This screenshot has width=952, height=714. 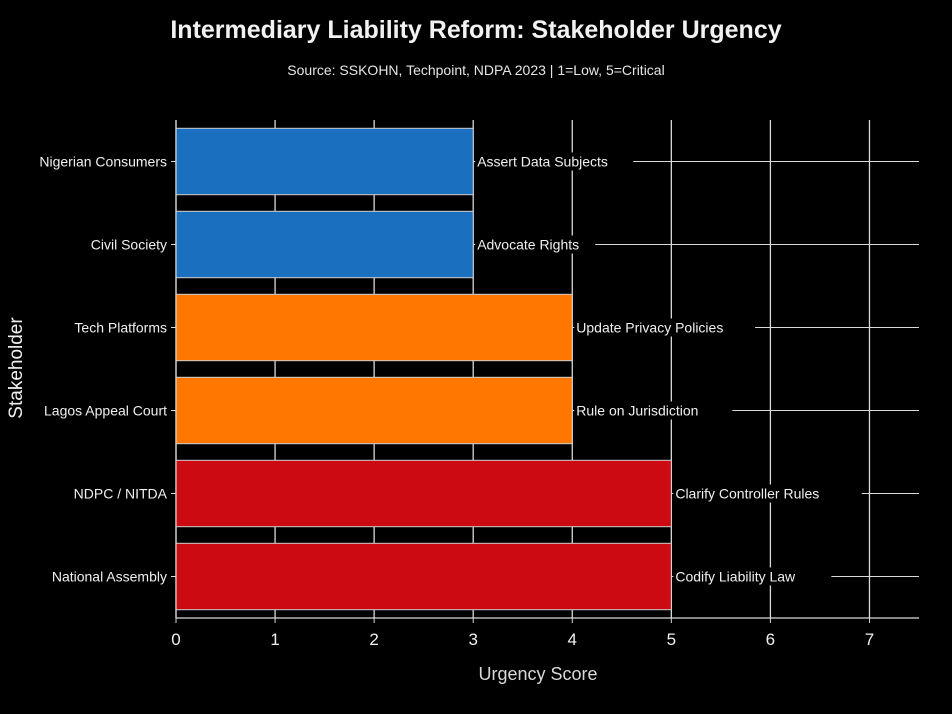 What do you see at coordinates (770, 639) in the screenshot?
I see `x-tick-label-6: 6` at bounding box center [770, 639].